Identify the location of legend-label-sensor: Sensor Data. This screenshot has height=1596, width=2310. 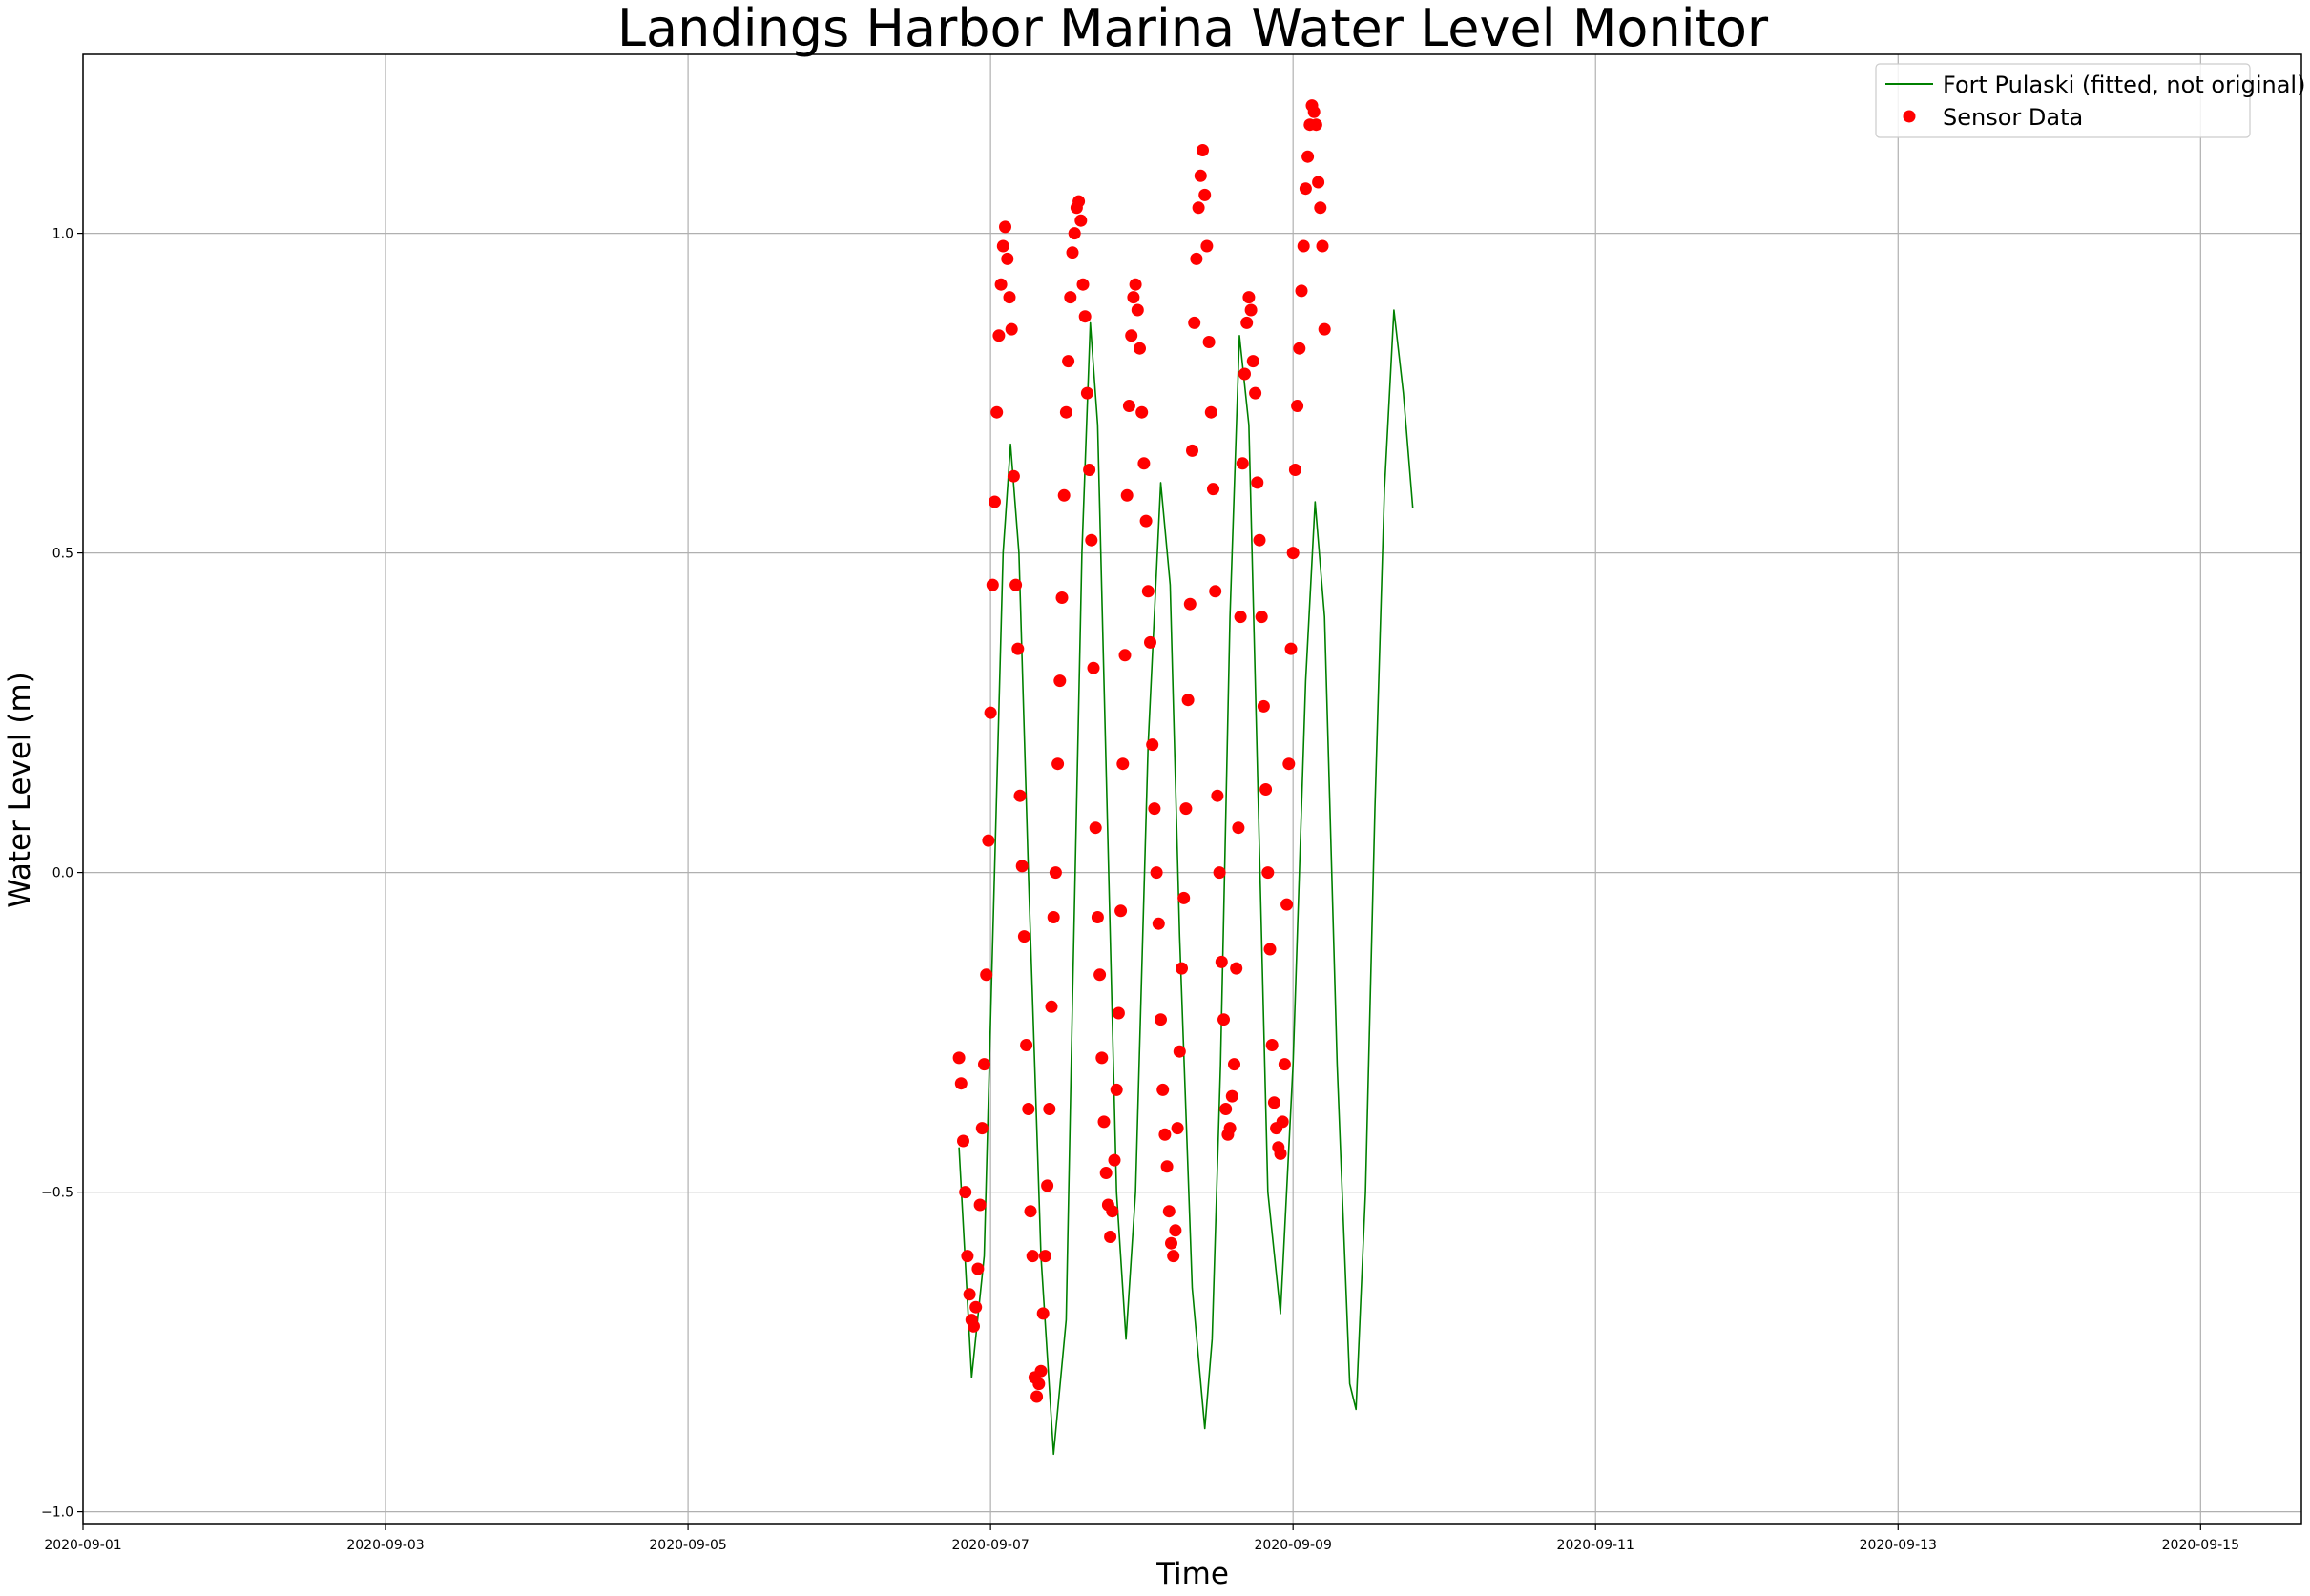
(2013, 117).